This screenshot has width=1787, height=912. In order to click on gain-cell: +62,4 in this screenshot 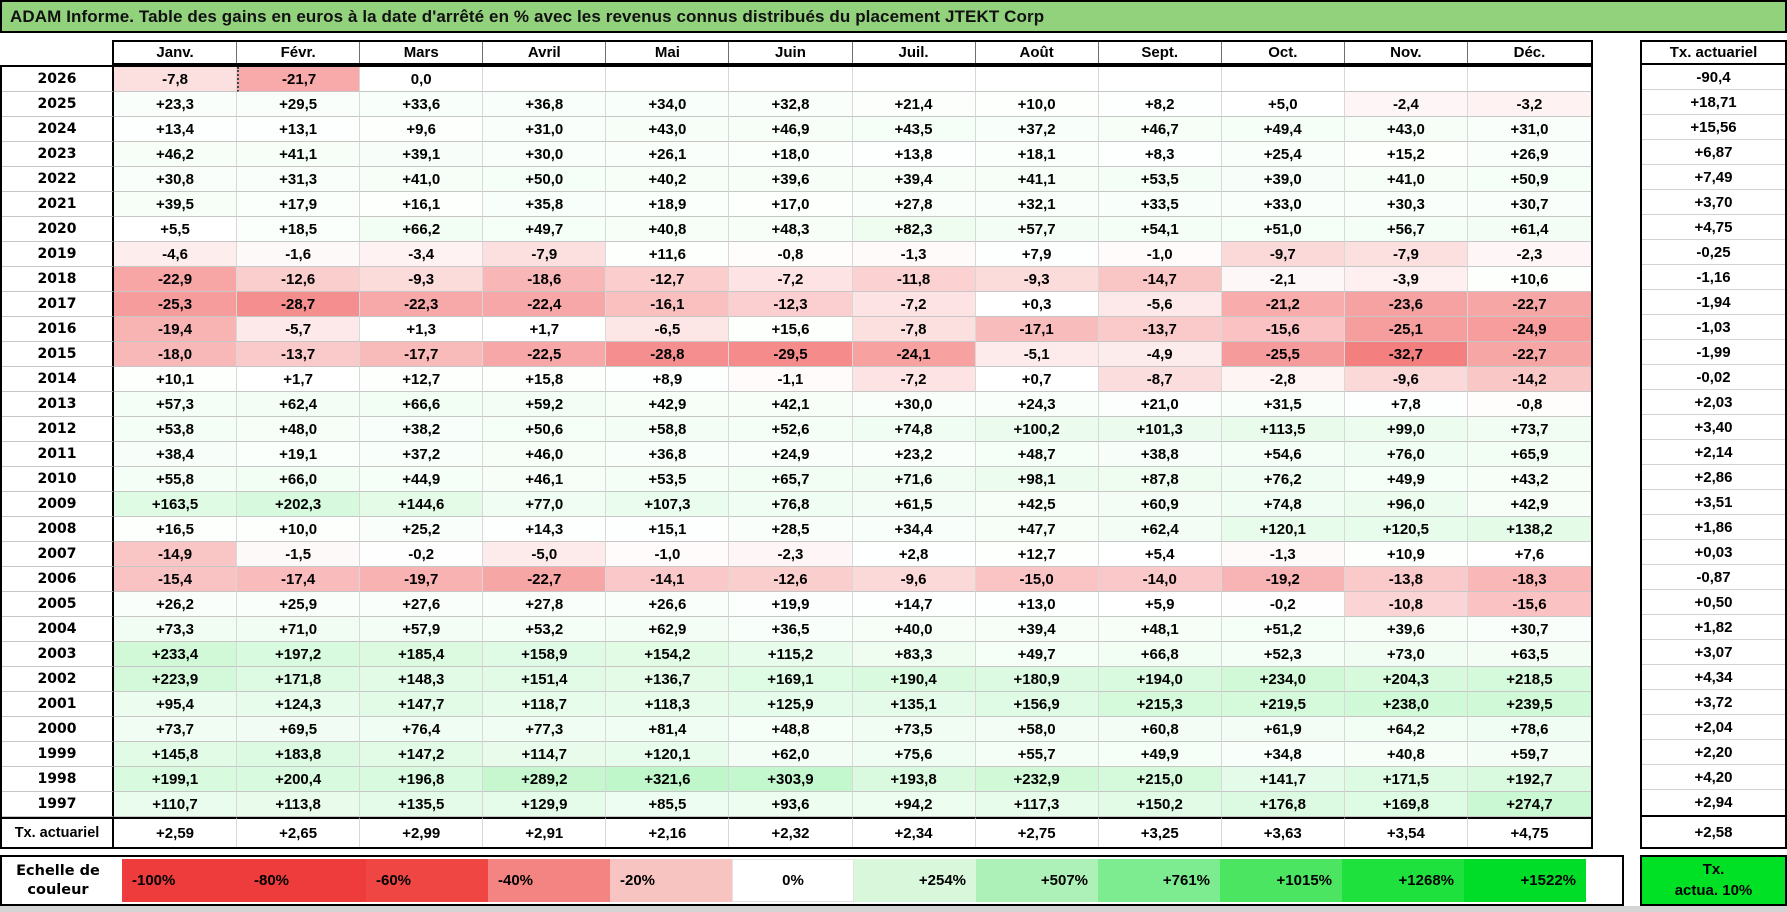, I will do `click(299, 404)`.